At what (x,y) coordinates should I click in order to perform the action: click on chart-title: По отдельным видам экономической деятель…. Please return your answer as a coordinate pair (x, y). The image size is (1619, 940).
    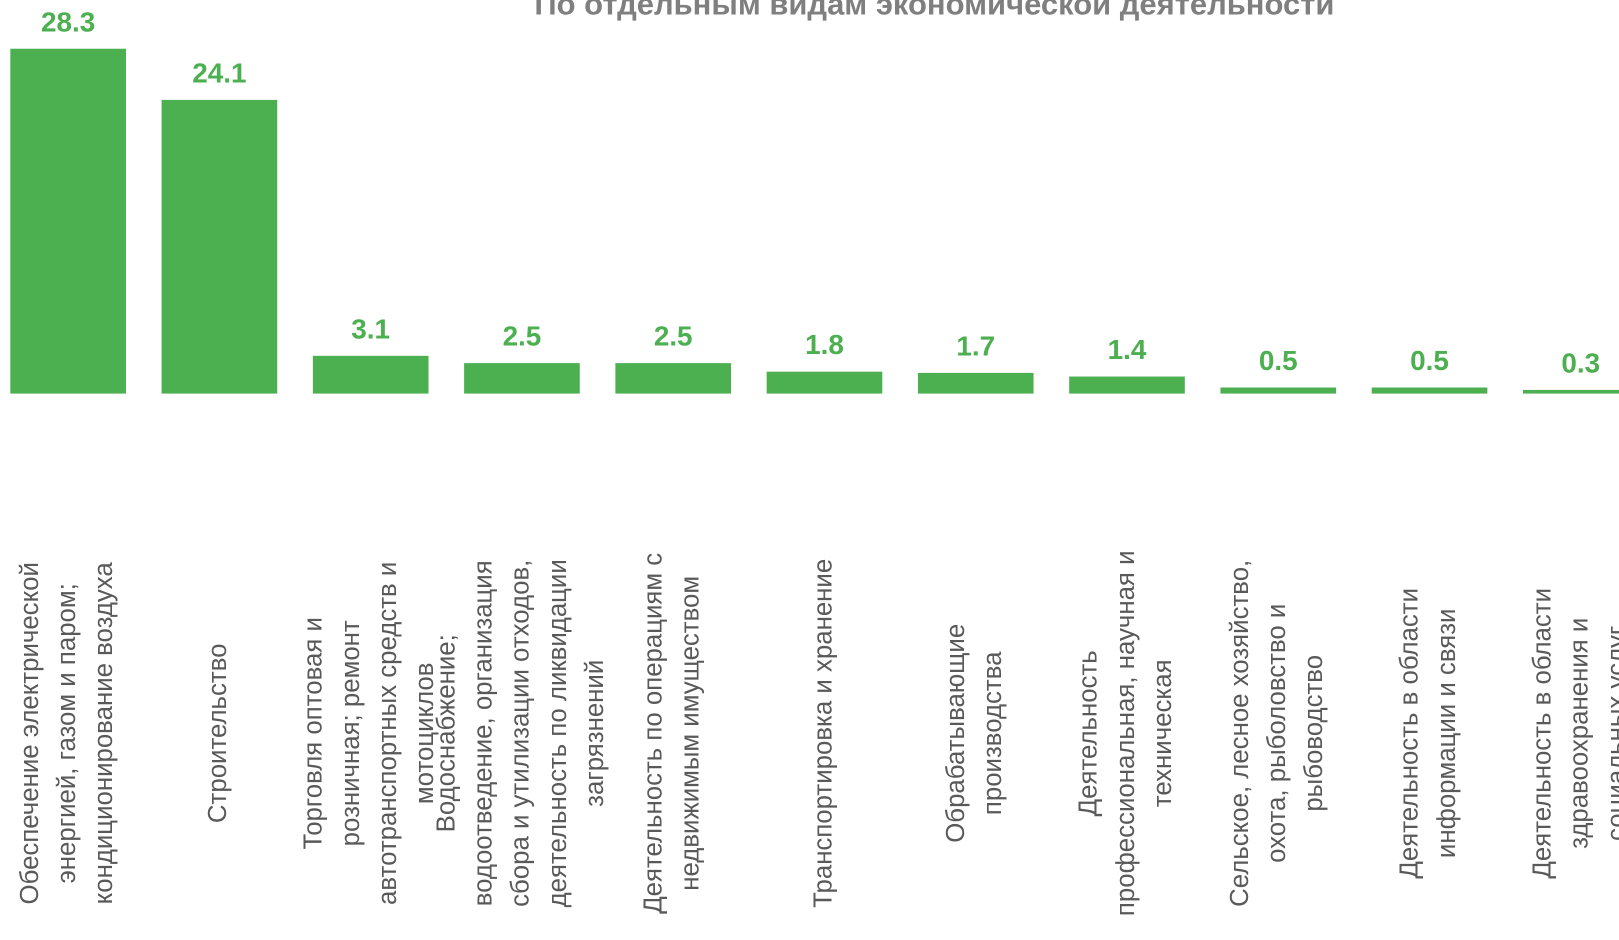
    Looking at the image, I should click on (934, 11).